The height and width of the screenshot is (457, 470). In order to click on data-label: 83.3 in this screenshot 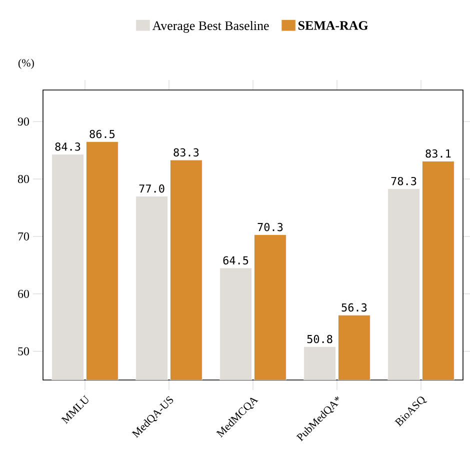, I will do `click(186, 152)`.